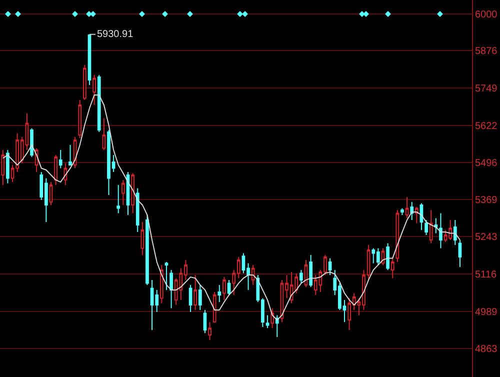  What do you see at coordinates (486, 88) in the screenshot?
I see `y-tick-label: 5749` at bounding box center [486, 88].